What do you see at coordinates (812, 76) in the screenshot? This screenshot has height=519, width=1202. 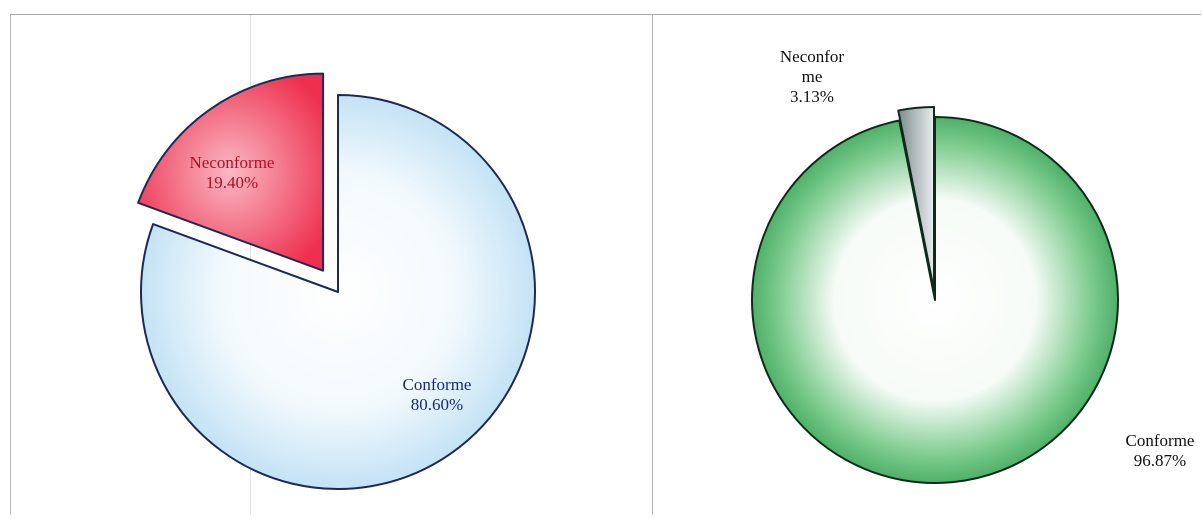 I see `pie-2-label-neconforme: Neconfor me 3.13%` at bounding box center [812, 76].